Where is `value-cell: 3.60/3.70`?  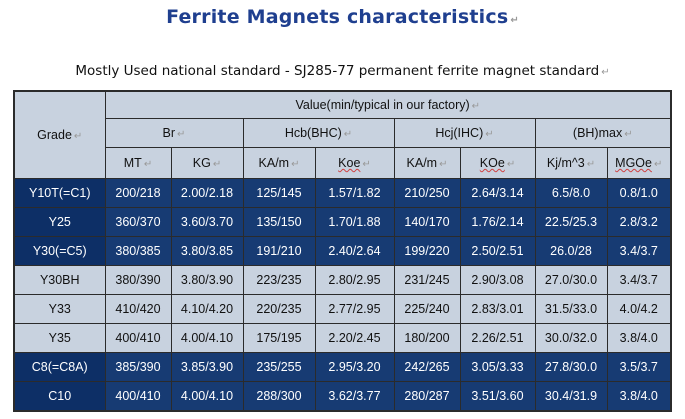
value-cell: 3.60/3.70 is located at coordinates (207, 222).